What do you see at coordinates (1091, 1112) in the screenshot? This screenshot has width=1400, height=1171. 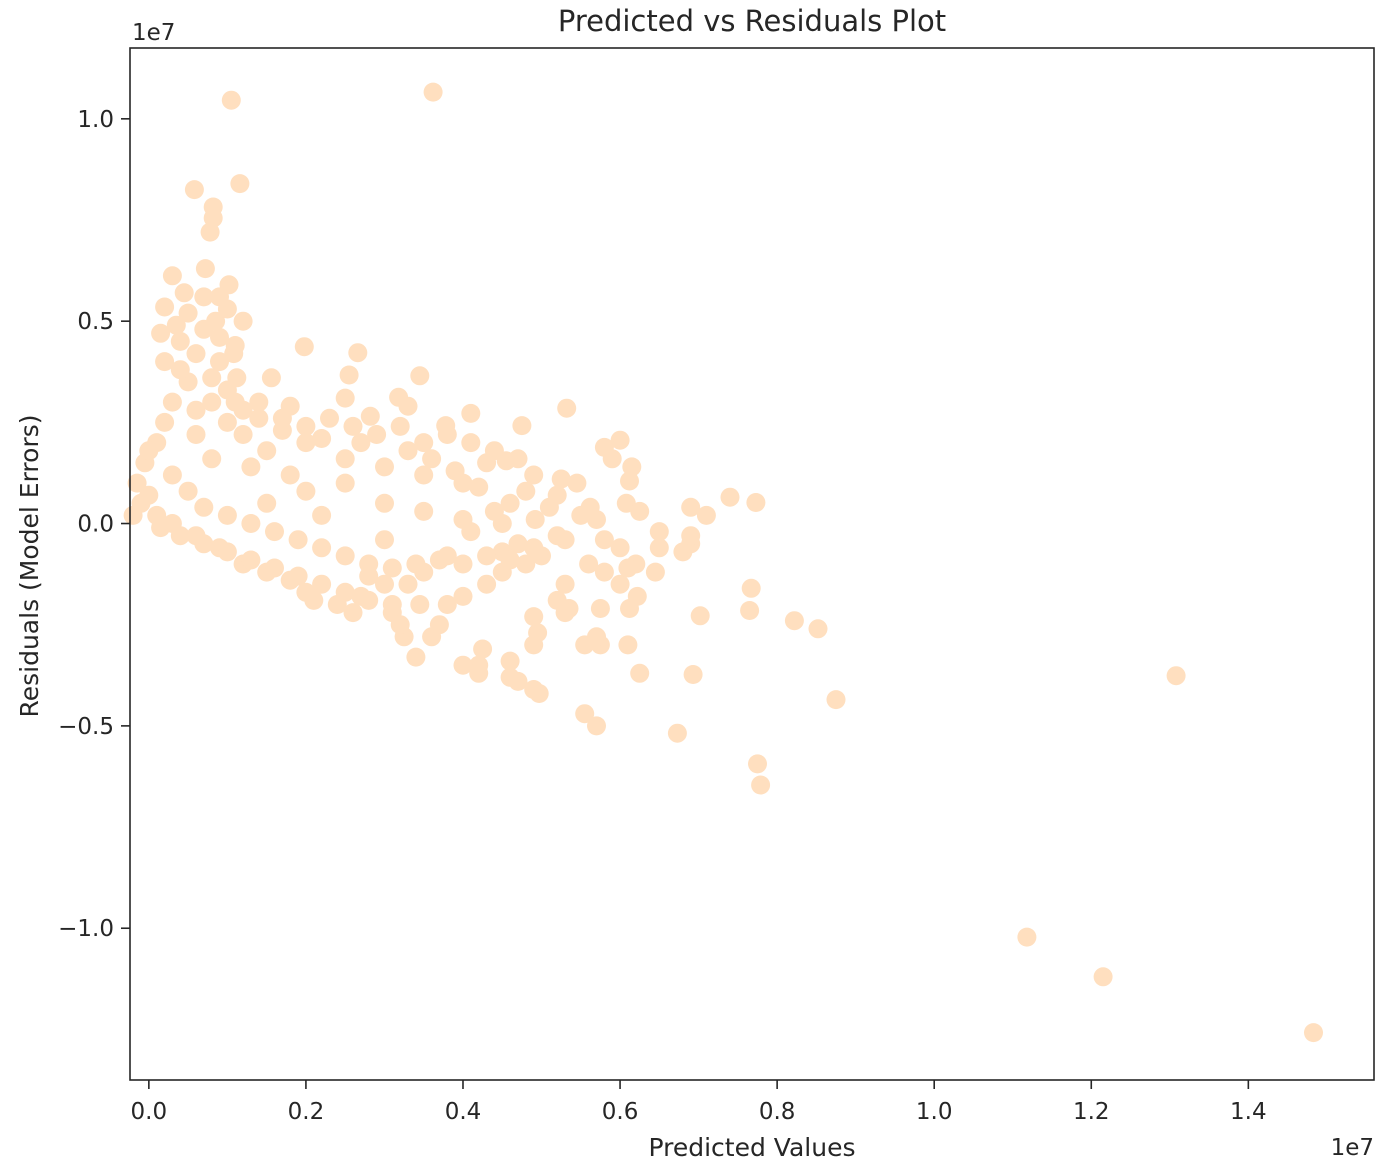 I see `x-tick-label: 1.2` at bounding box center [1091, 1112].